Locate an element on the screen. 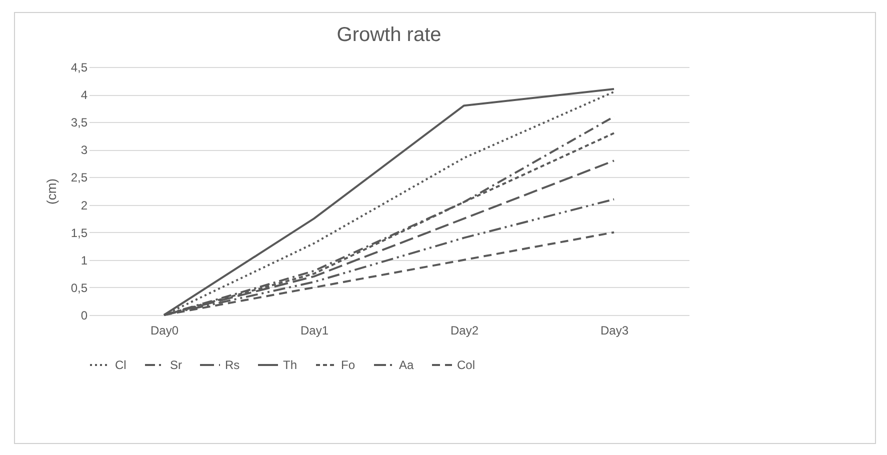 The height and width of the screenshot is (455, 887). y-tick-label: 1,5 is located at coordinates (79, 233).